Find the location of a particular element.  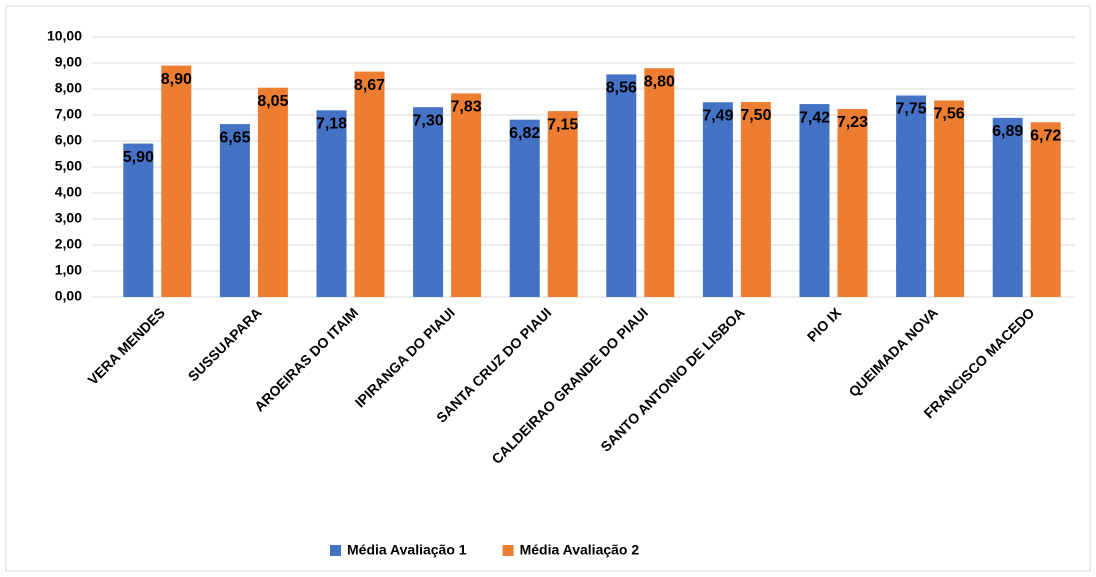

data-label: 5,90 is located at coordinates (138, 157).